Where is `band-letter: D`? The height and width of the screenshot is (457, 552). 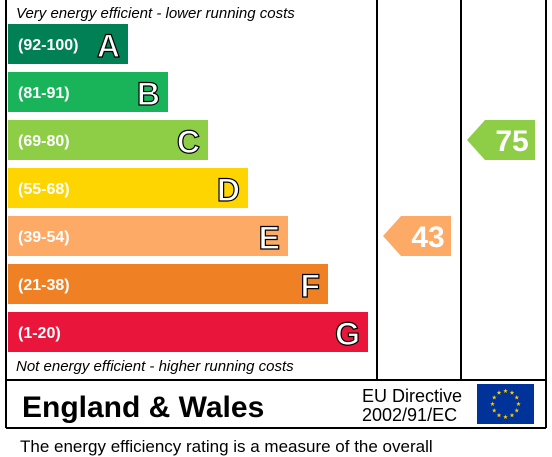
band-letter: D is located at coordinates (228, 190).